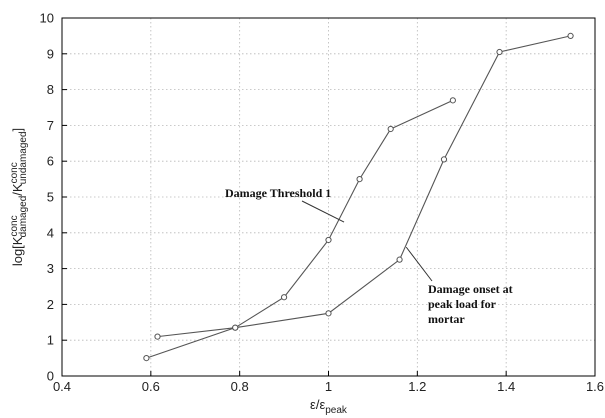 Image resolution: width=605 pixels, height=418 pixels. Describe the element at coordinates (62, 386) in the screenshot. I see `x-tick-label: 0.4` at that location.